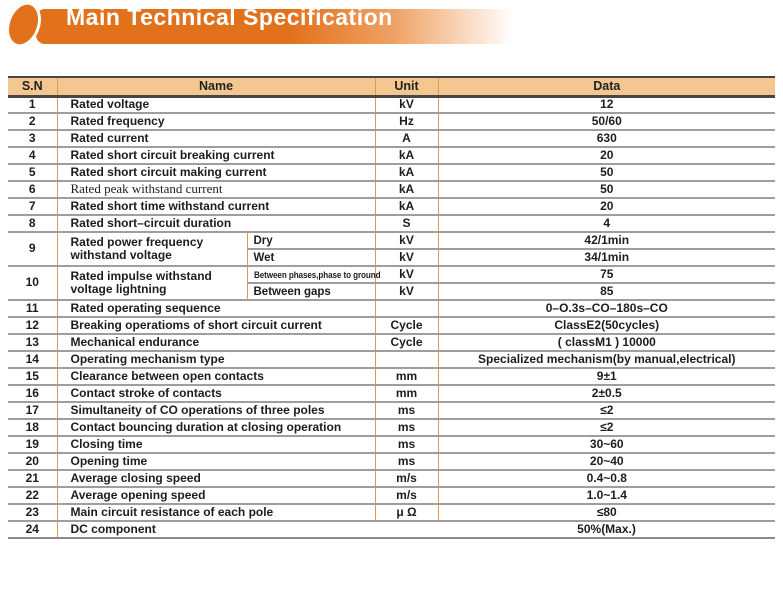 Image resolution: width=783 pixels, height=603 pixels. I want to click on spec-data: 50%(Max.), so click(607, 530).